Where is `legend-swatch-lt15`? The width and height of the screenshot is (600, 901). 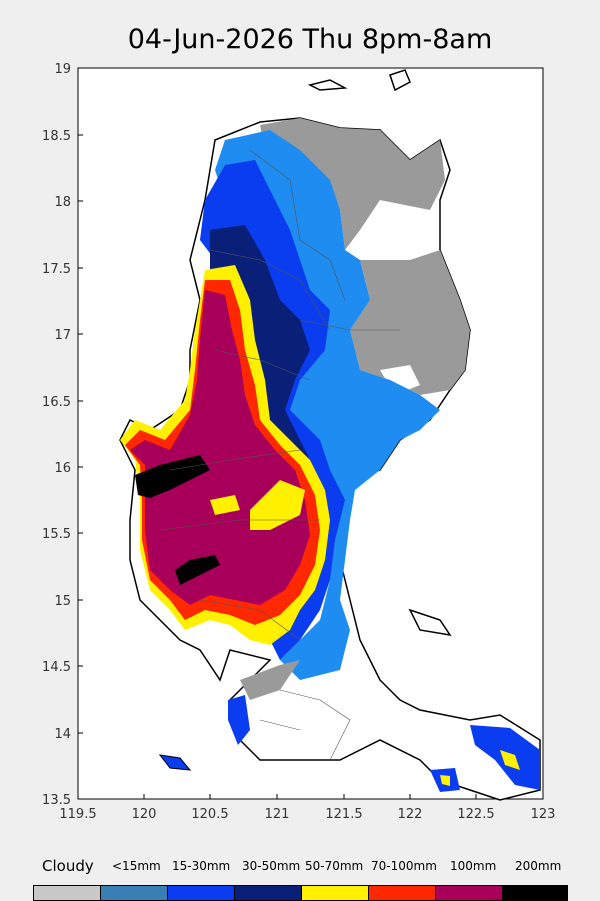 legend-swatch-lt15 is located at coordinates (134, 893).